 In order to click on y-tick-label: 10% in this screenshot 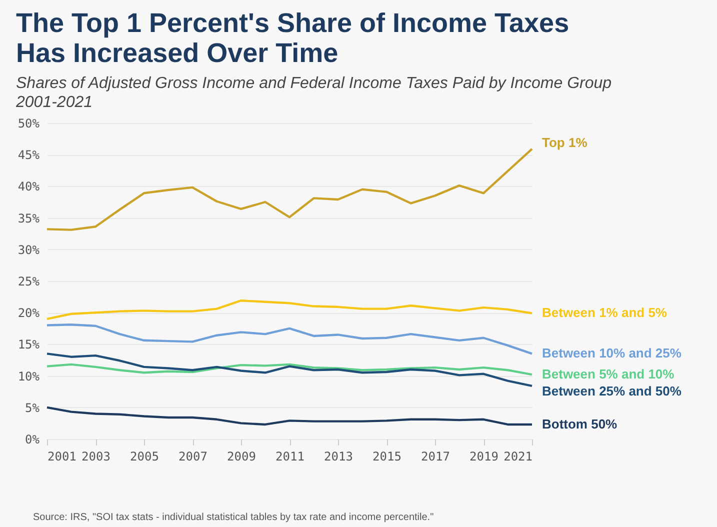, I will do `click(29, 376)`.